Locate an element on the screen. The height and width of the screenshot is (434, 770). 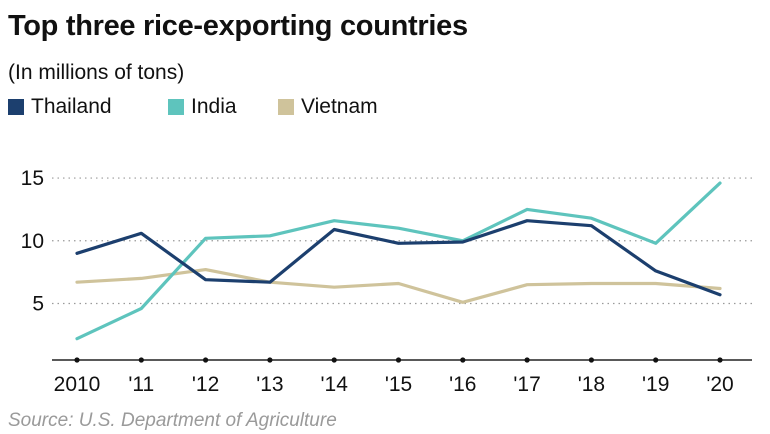
legend-item-thailand: Thailand is located at coordinates (60, 107).